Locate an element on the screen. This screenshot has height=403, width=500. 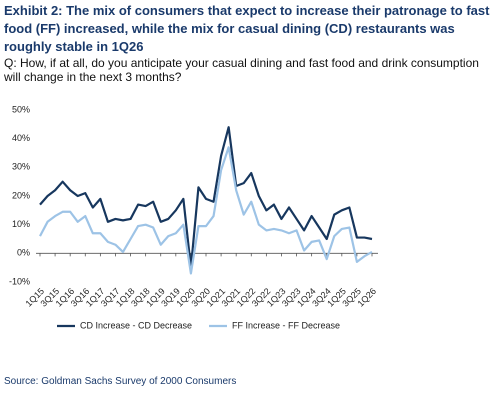
y-tick-label: 50% is located at coordinates (21, 109).